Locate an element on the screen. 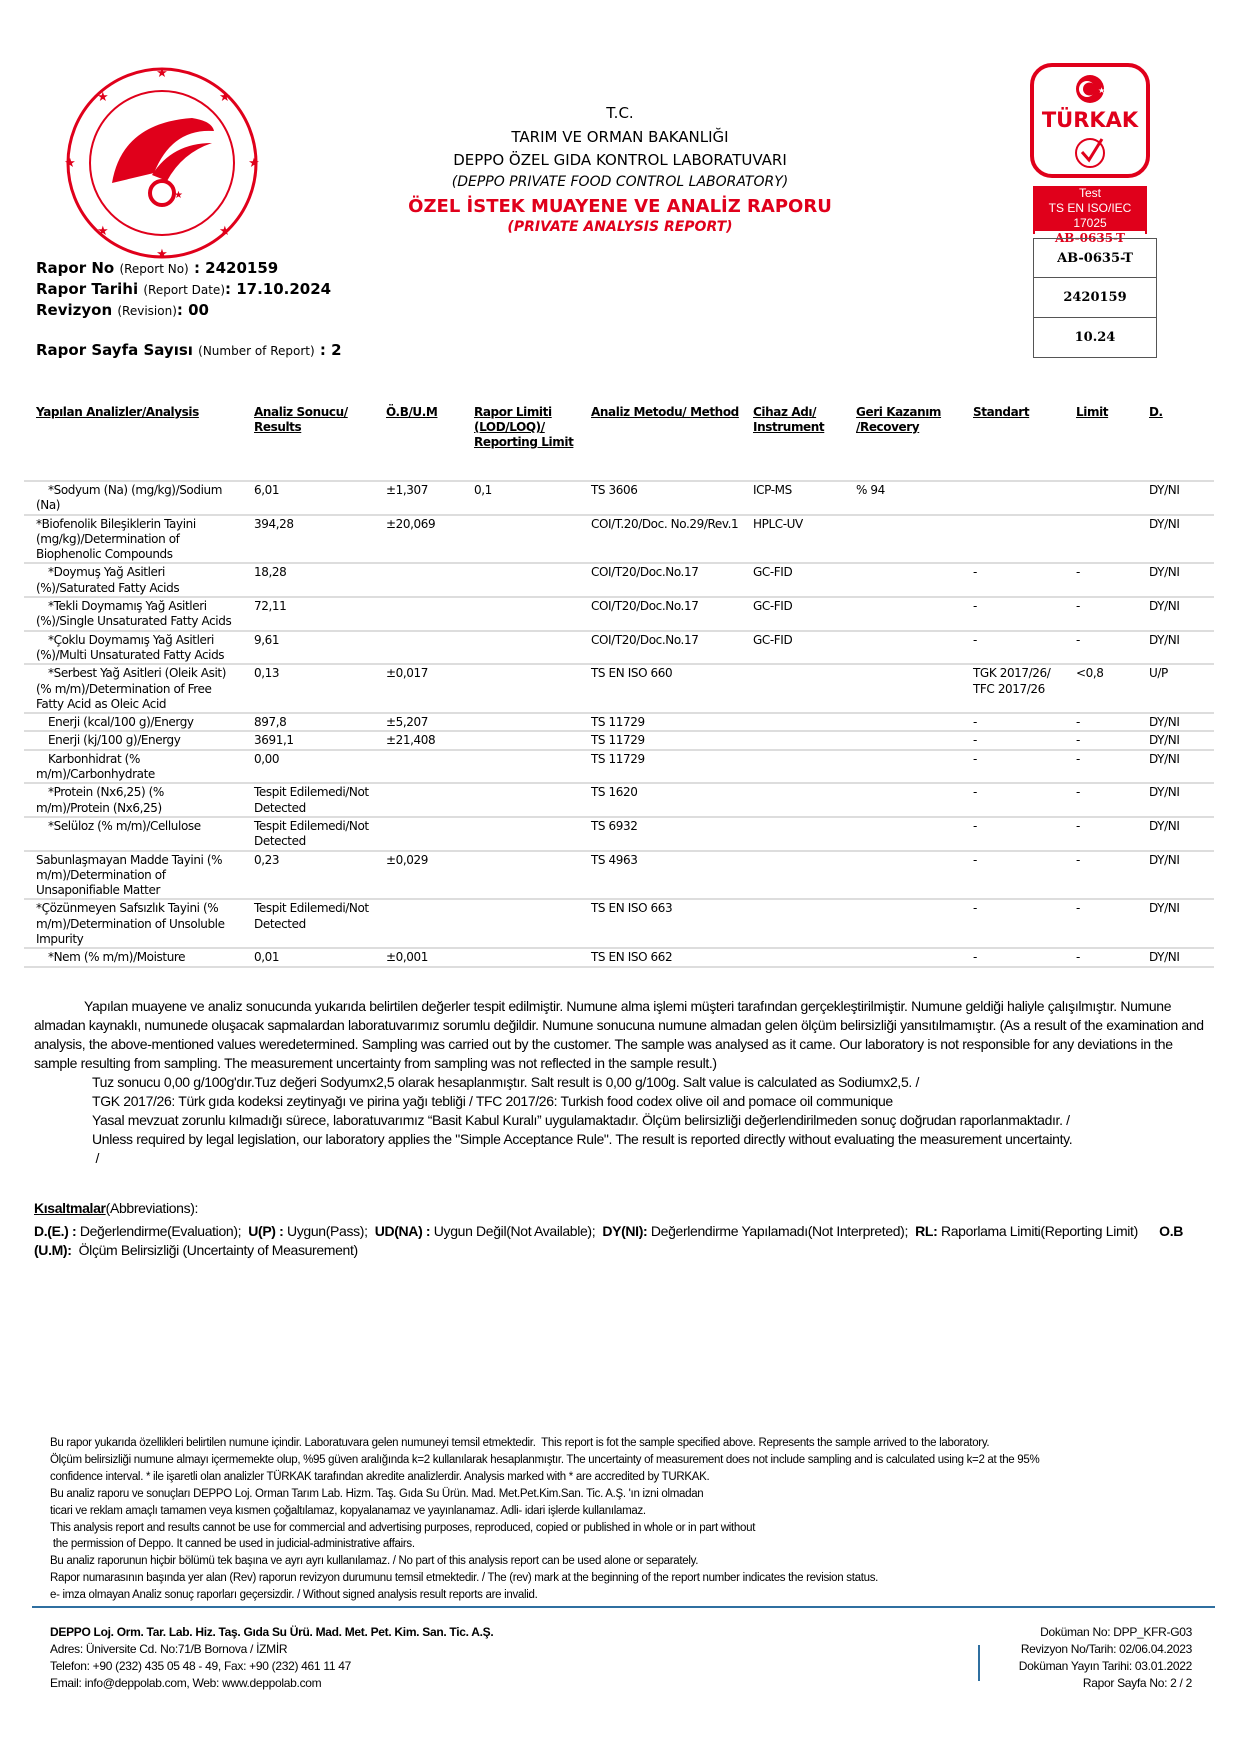 The height and width of the screenshot is (1753, 1238). turkak-wordmark: TÜRKAK is located at coordinates (1090, 119).